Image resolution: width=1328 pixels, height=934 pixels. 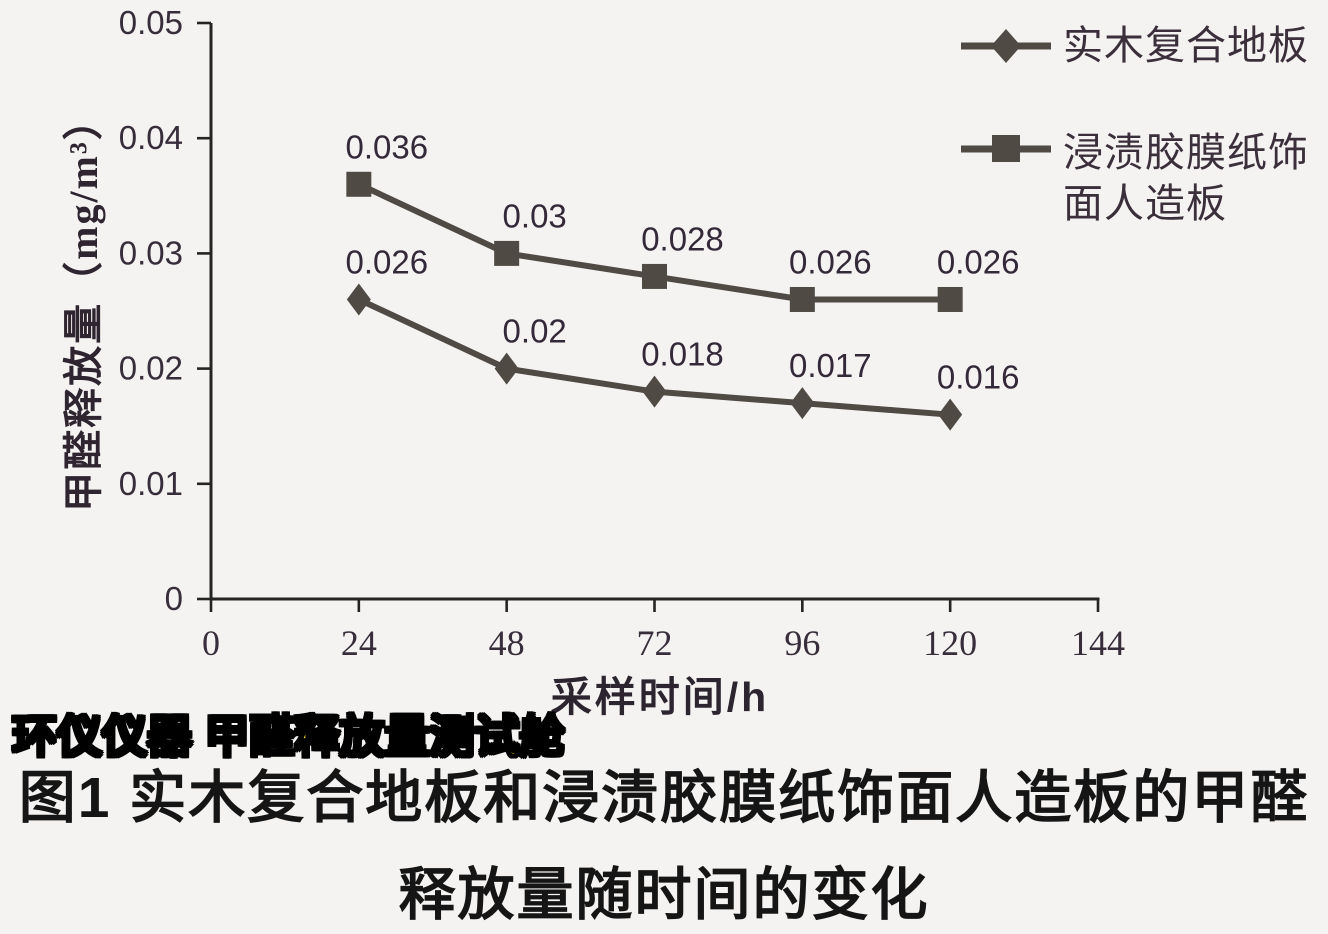 What do you see at coordinates (151, 368) in the screenshot?
I see `y-tick-label: 0.02` at bounding box center [151, 368].